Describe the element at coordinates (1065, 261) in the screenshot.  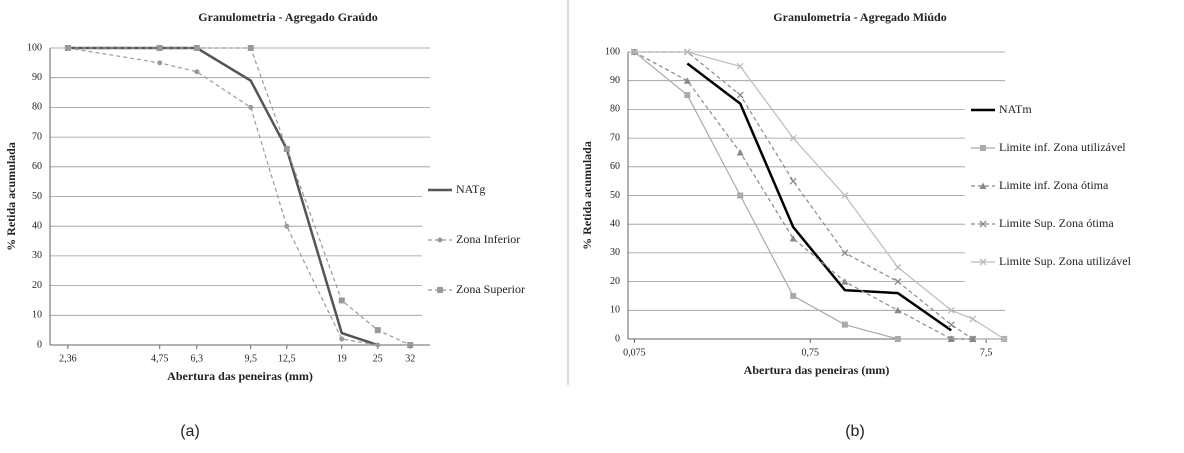
I see `legend-label: Limite Sup. Zona utilizável` at that location.